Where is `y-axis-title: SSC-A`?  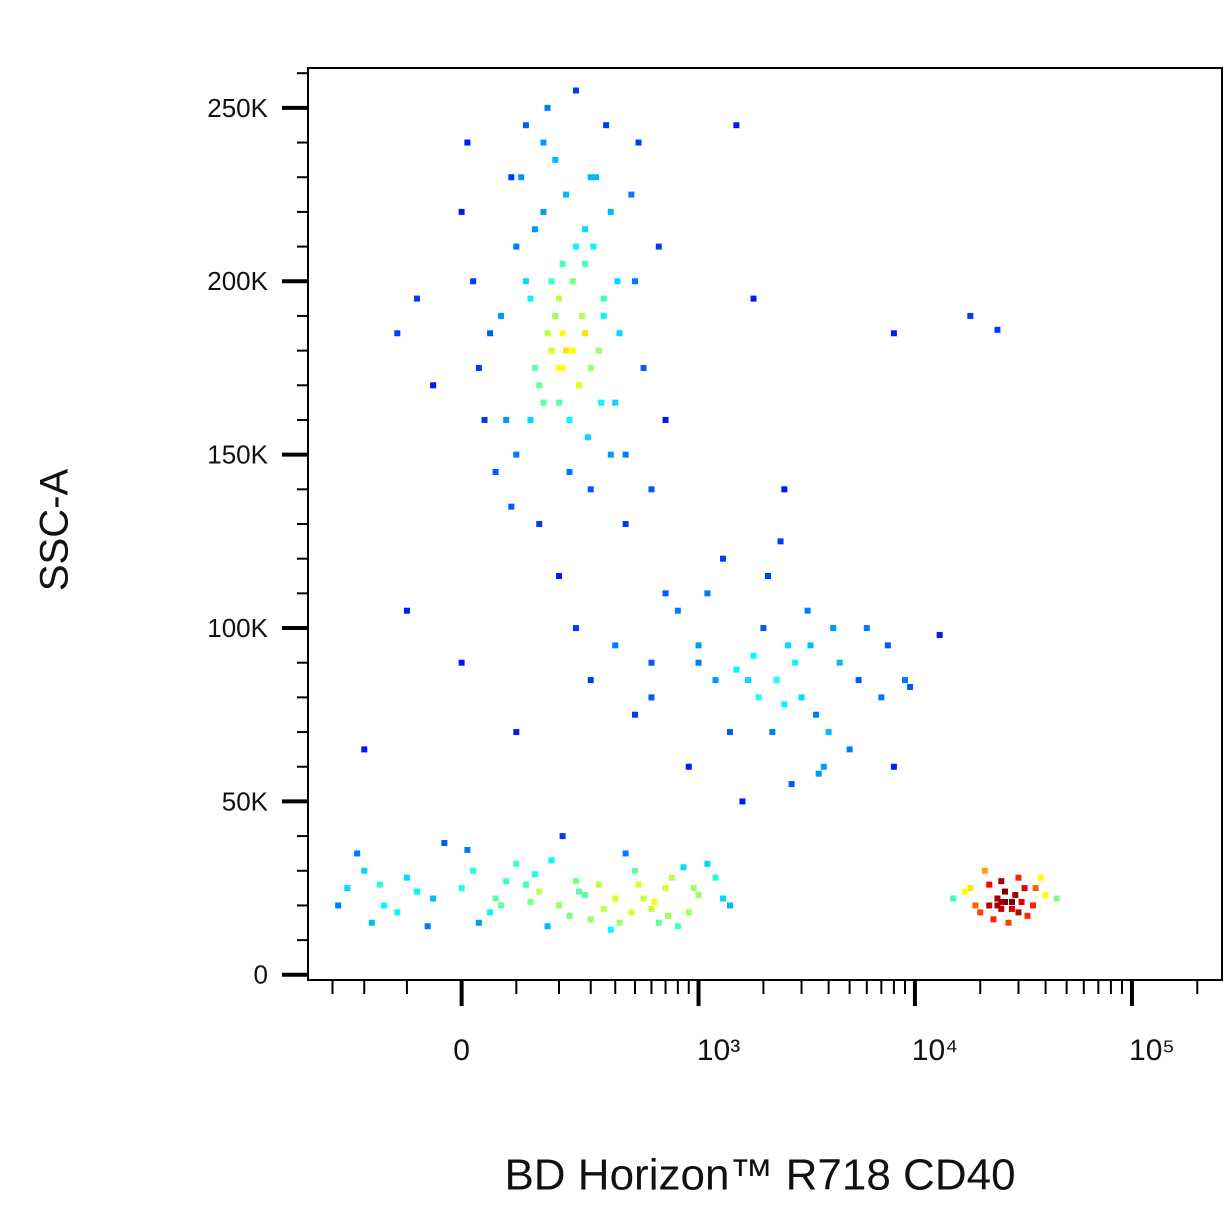 y-axis-title: SSC-A is located at coordinates (55, 530).